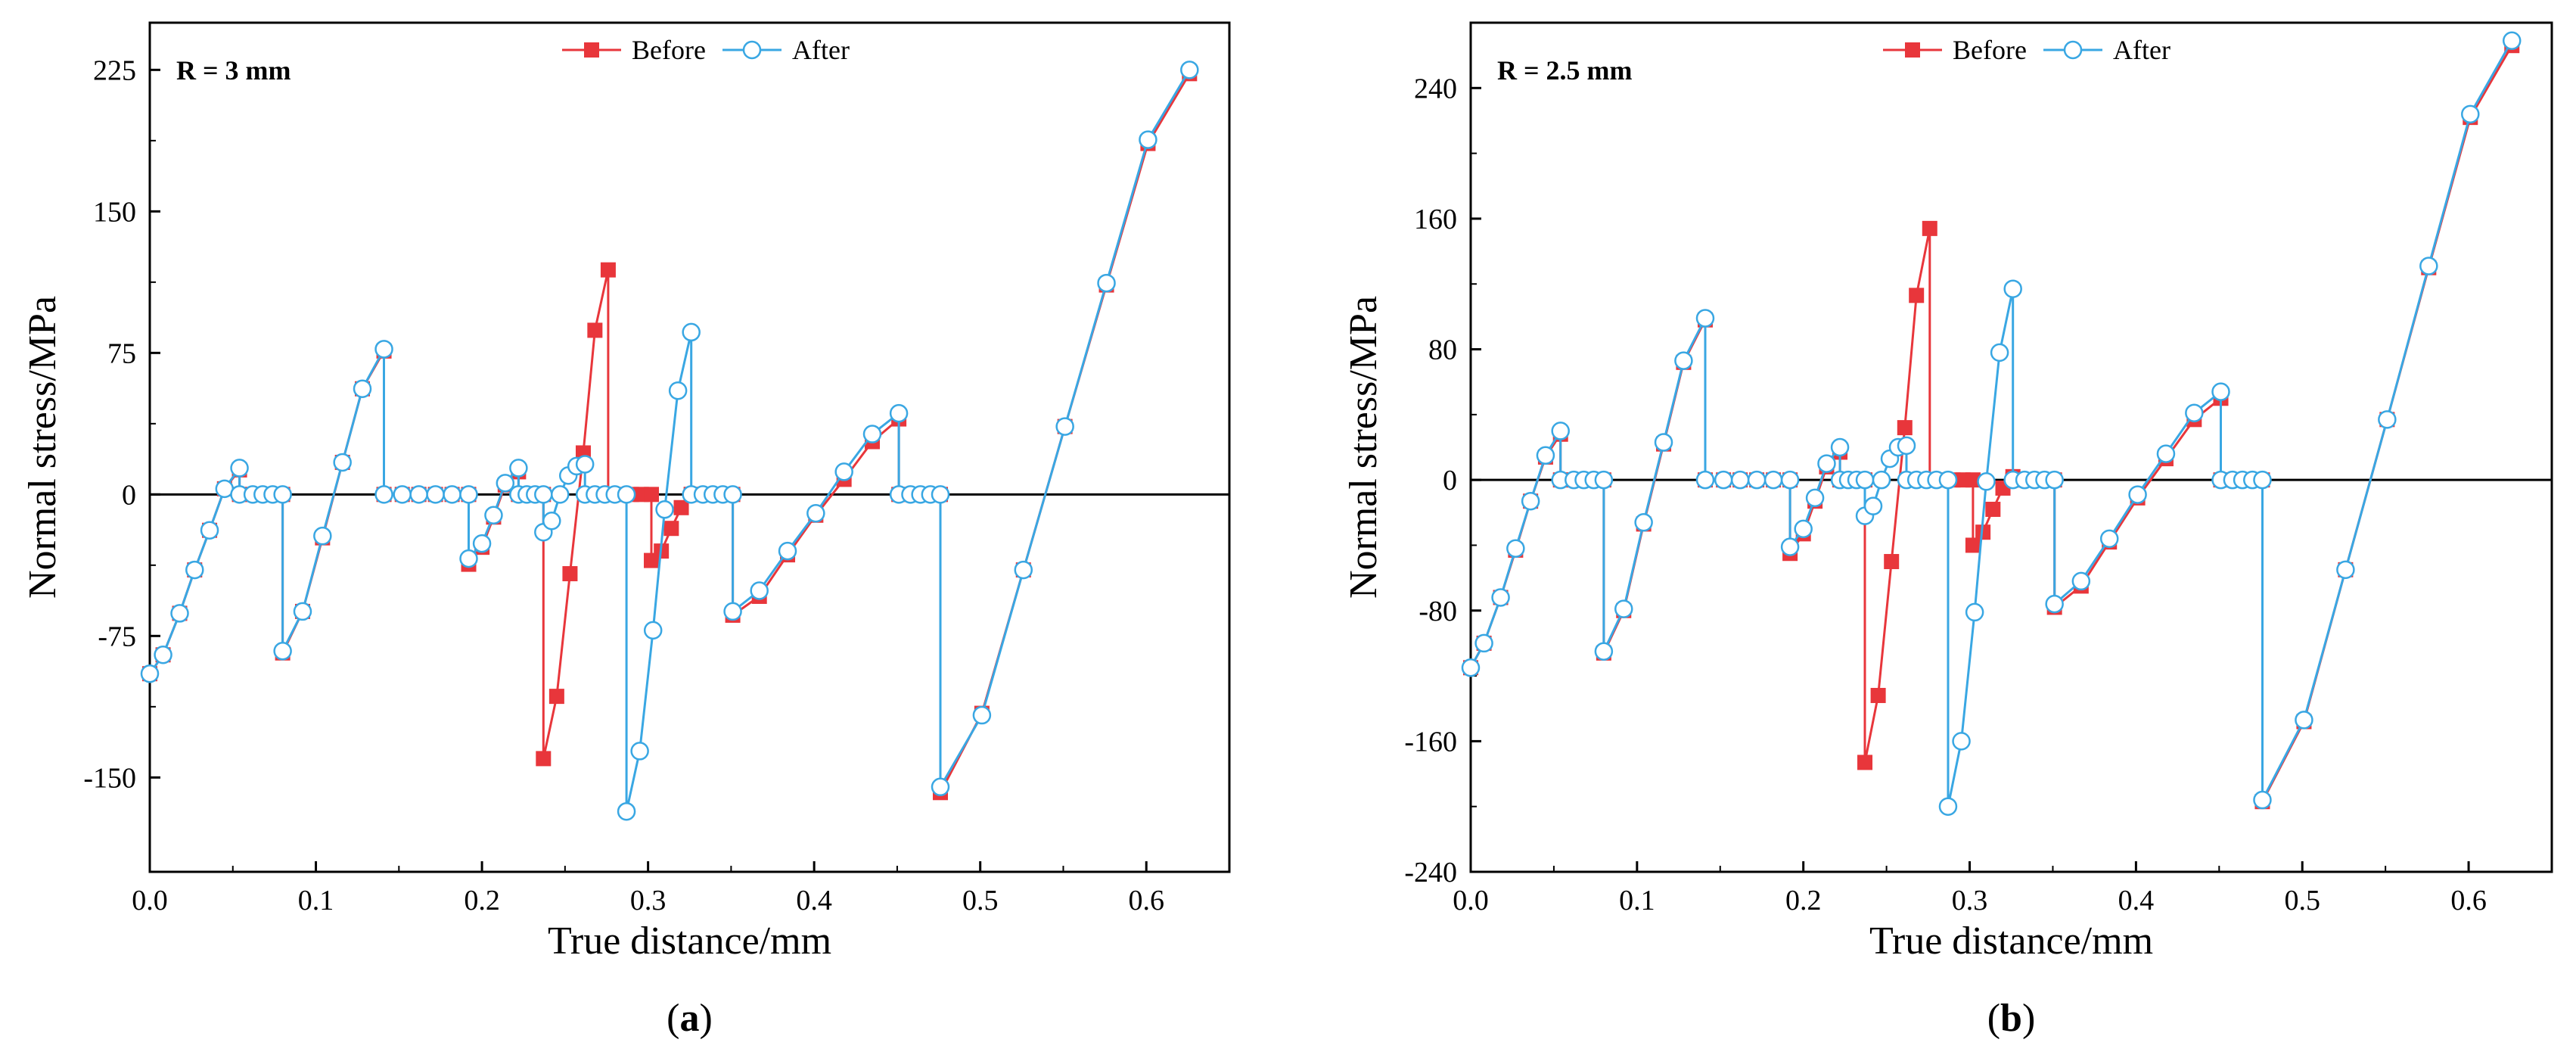  Describe the element at coordinates (1803, 900) in the screenshot. I see `x-tick-label: 0.2` at that location.